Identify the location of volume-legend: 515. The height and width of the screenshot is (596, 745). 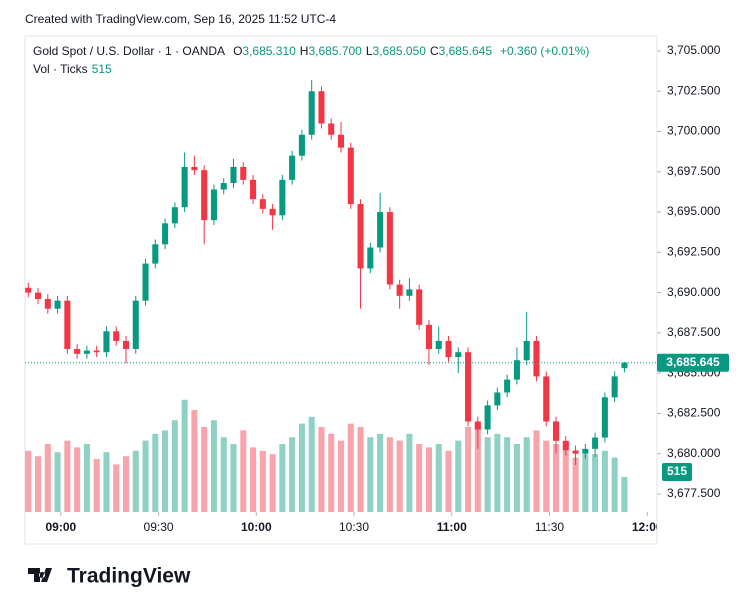
(101, 69).